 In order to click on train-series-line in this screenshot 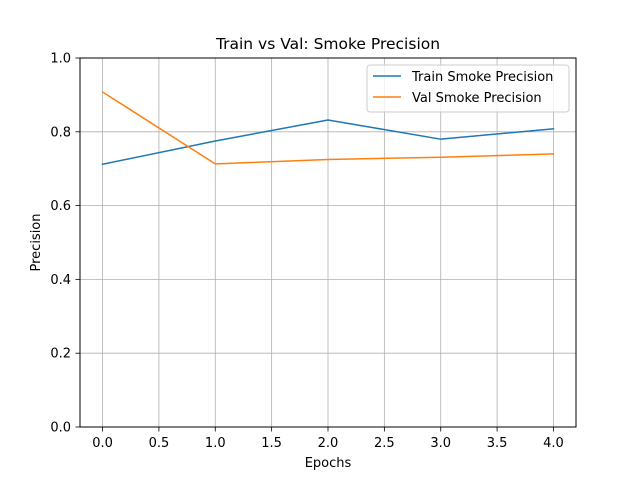, I will do `click(328, 142)`.